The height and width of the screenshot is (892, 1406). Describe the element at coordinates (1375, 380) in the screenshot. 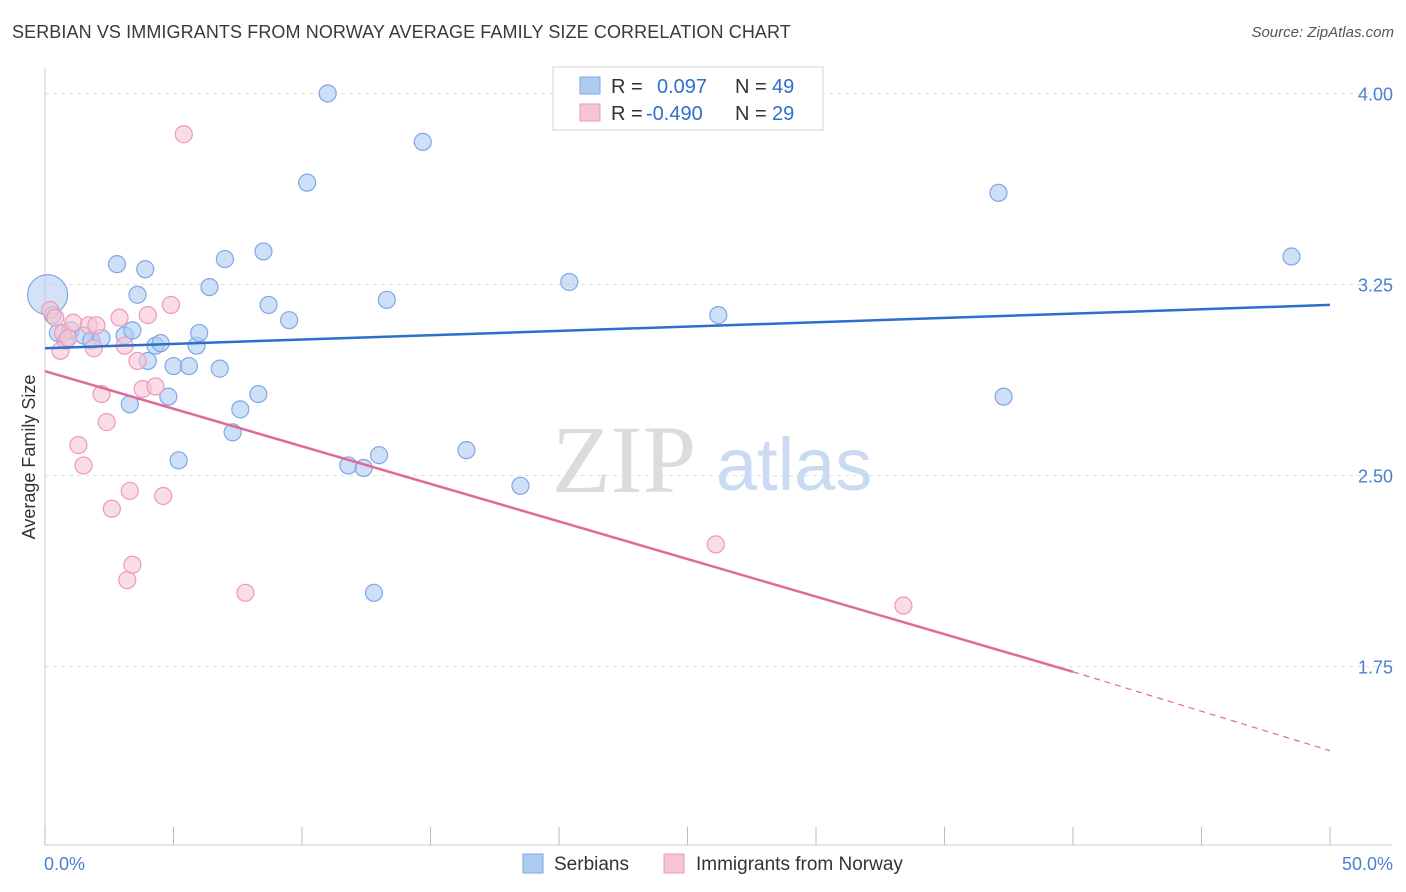

I see `y-tick-labels: 1.75 2.50 3.25 4.00` at that location.